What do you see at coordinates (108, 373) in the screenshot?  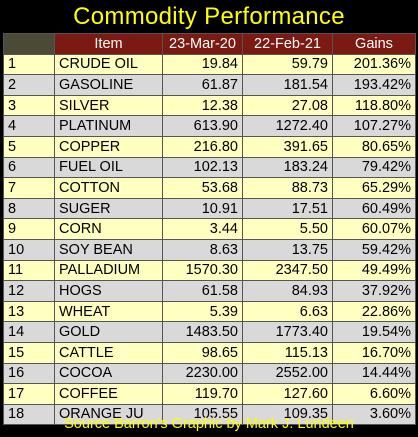 I see `item-cell: COCOA` at bounding box center [108, 373].